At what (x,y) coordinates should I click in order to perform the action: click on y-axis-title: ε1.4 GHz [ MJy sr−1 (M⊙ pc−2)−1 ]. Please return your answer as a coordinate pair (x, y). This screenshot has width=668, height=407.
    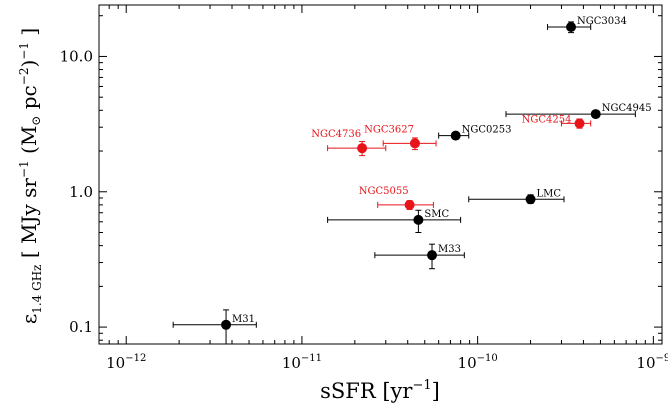
    Looking at the image, I should click on (30, 176).